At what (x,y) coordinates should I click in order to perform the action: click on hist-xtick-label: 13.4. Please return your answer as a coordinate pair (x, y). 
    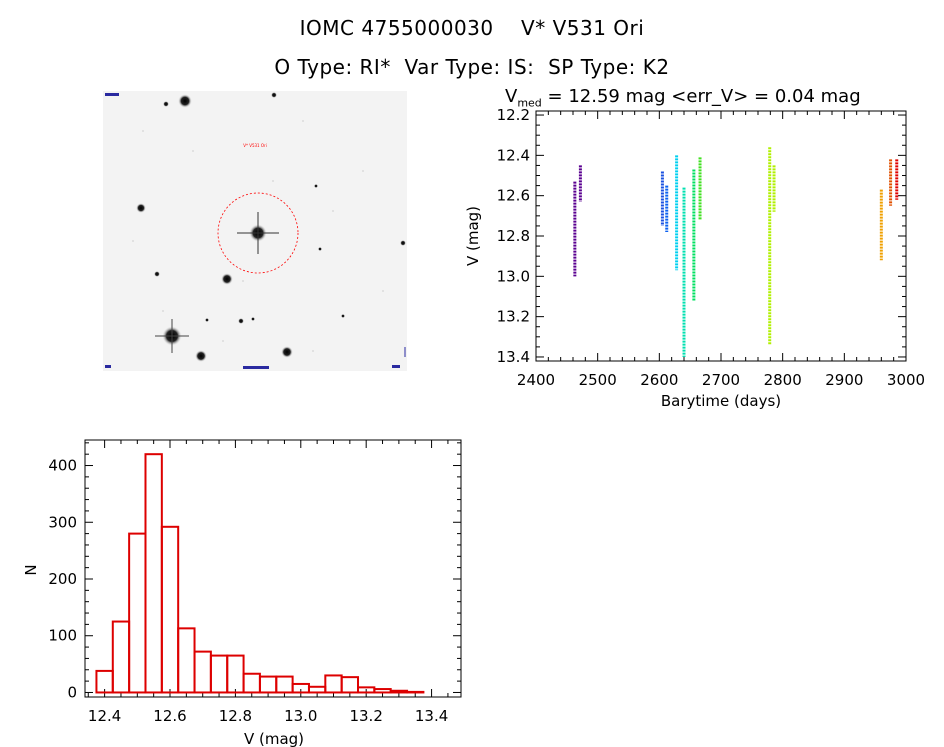
    Looking at the image, I should click on (431, 716).